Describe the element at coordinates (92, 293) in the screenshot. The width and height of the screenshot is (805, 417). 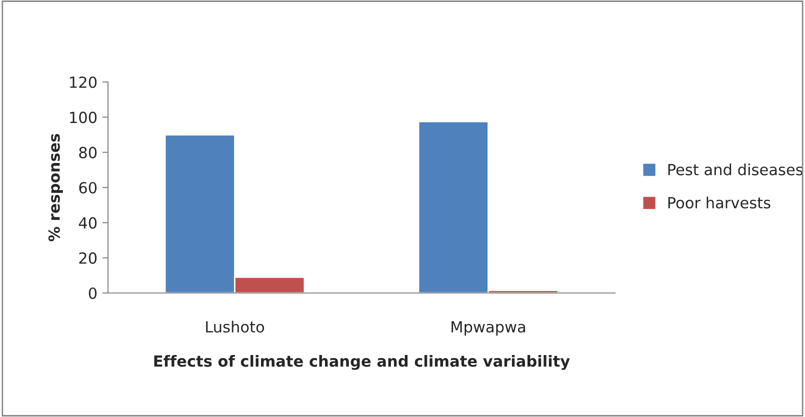
I see `y-tick-label: 0` at that location.